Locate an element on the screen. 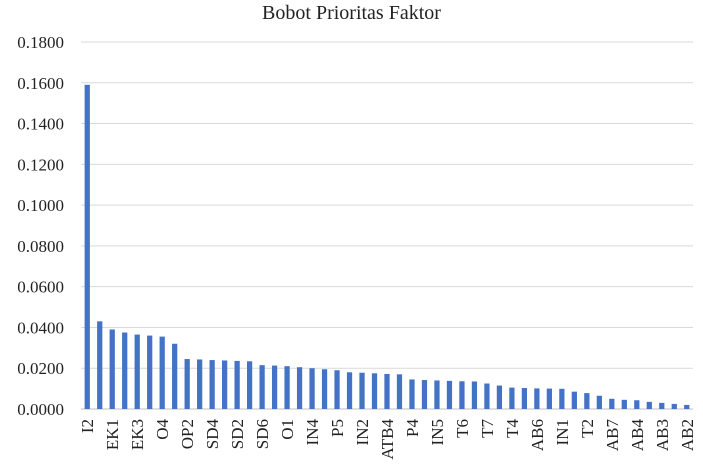 The height and width of the screenshot is (473, 703). y-tick-label: 0.1200 is located at coordinates (40, 164).